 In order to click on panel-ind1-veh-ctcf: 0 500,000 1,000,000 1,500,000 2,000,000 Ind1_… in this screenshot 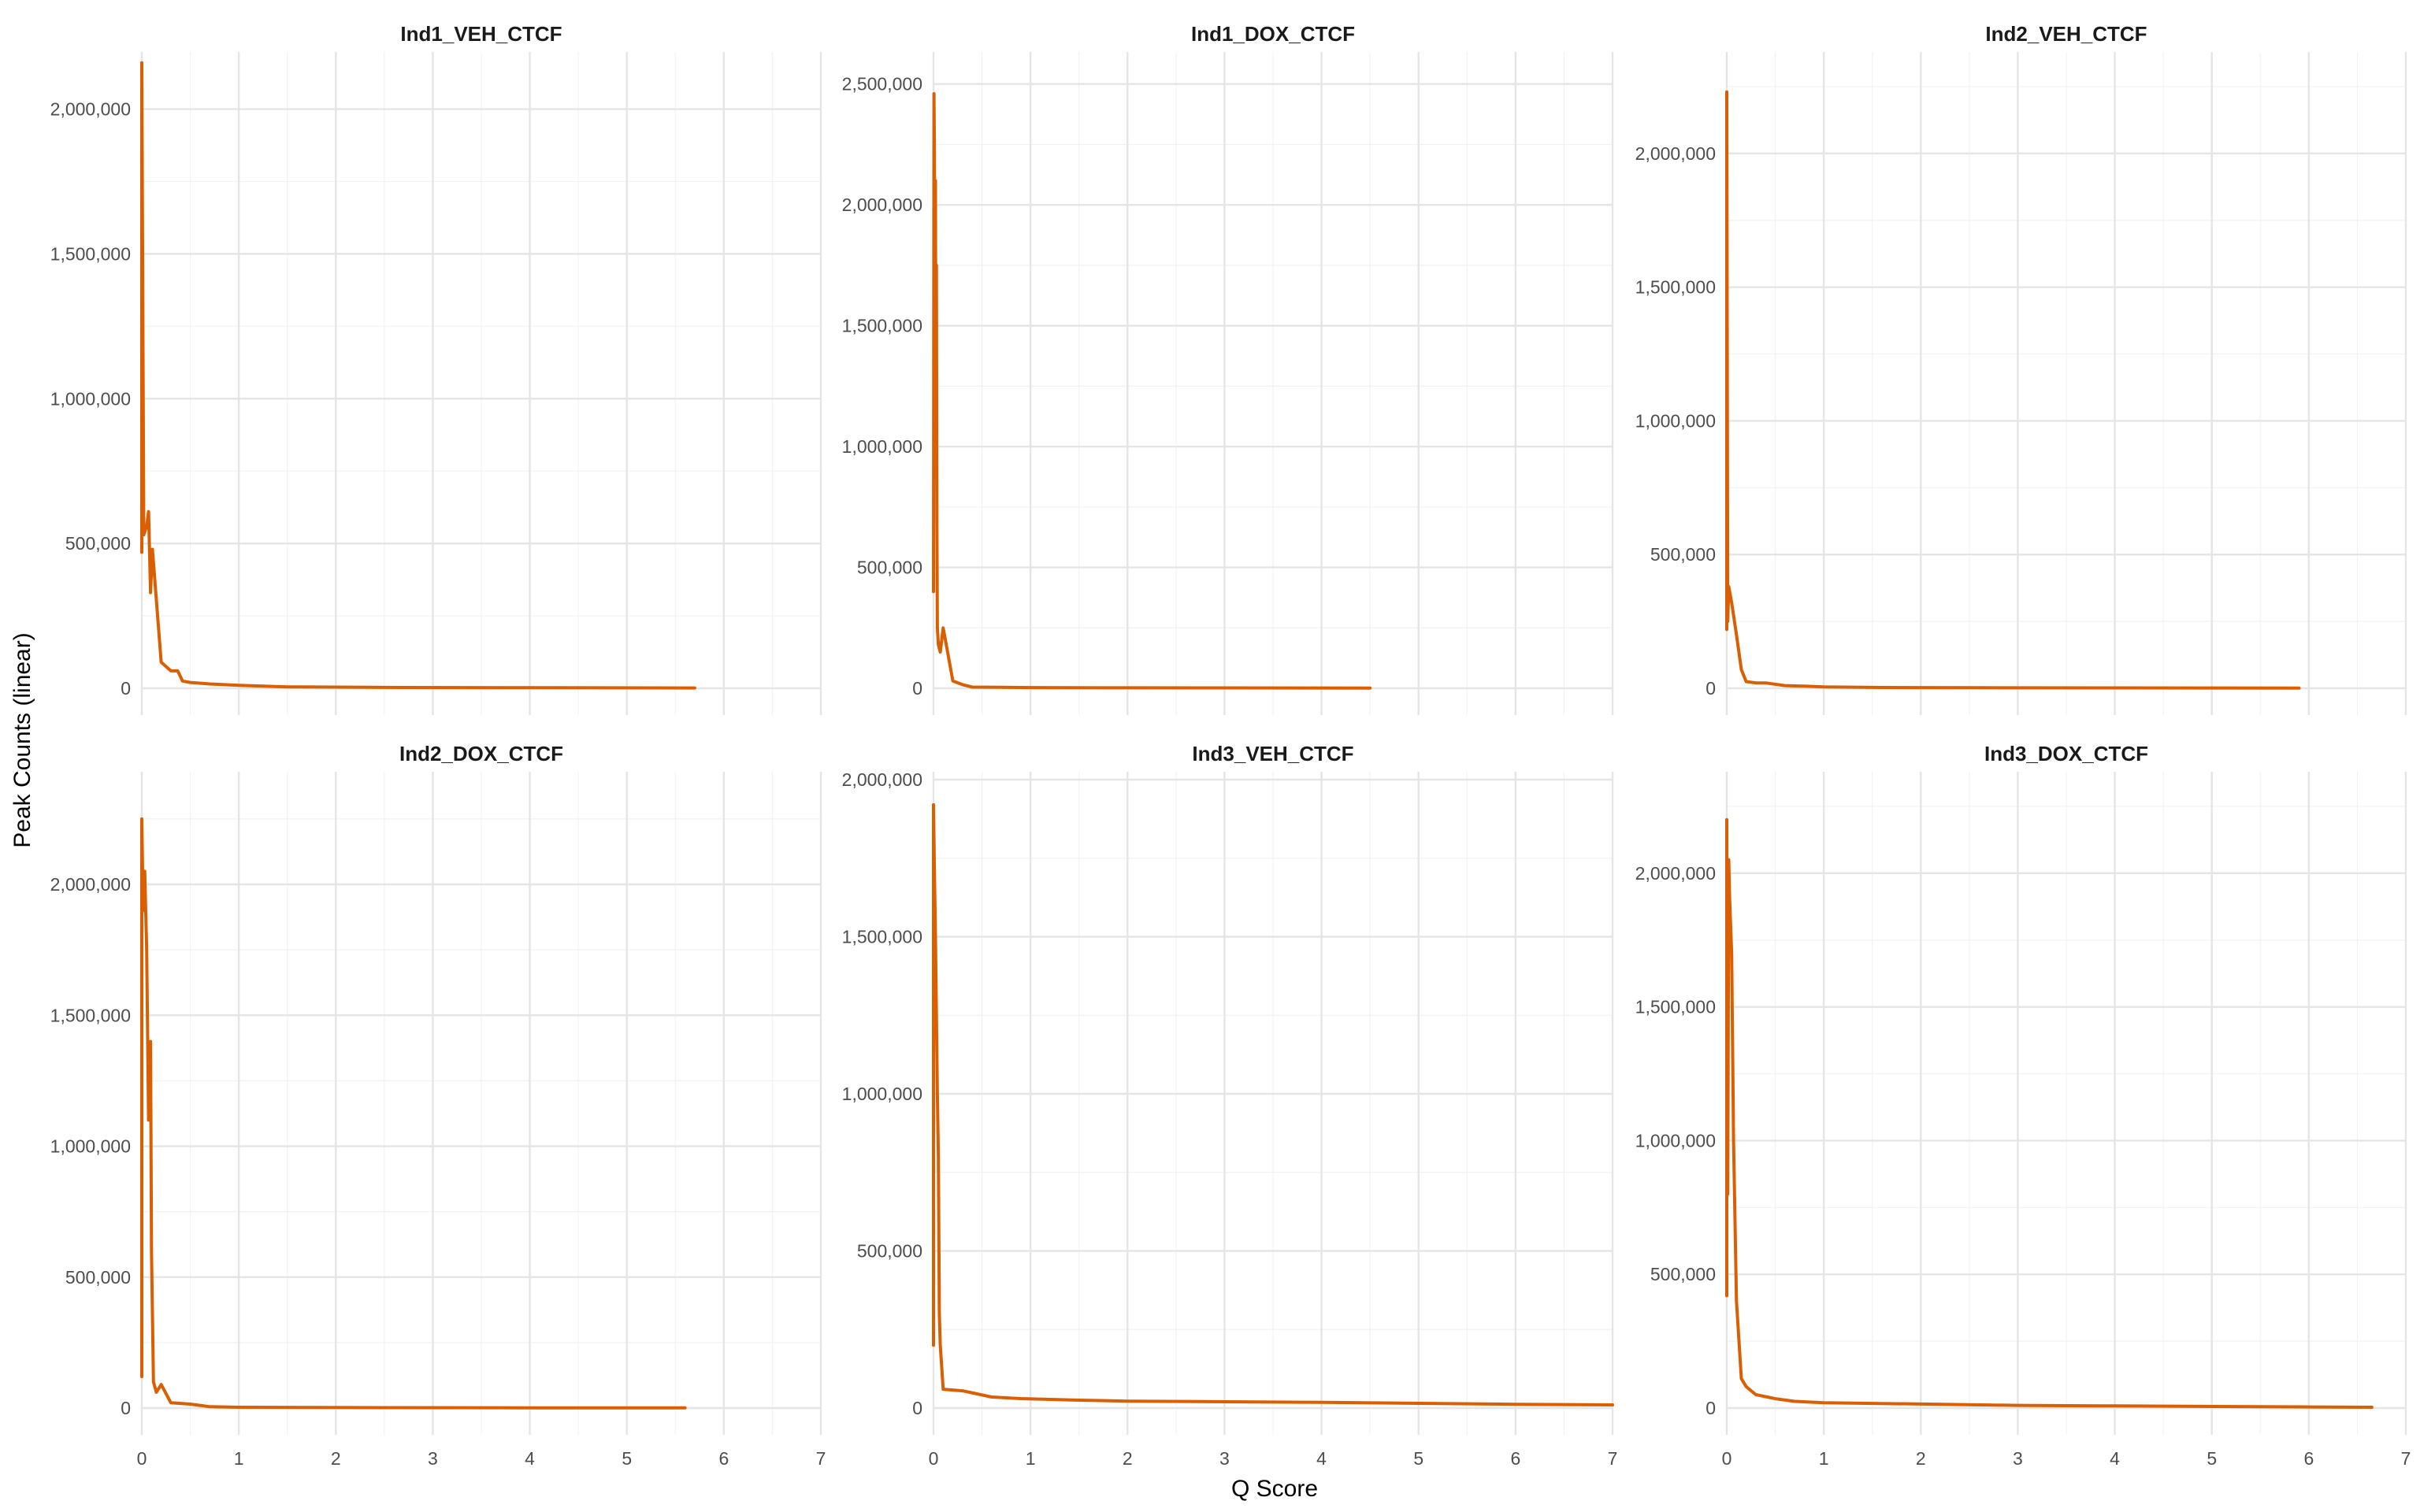, I will do `click(436, 368)`.